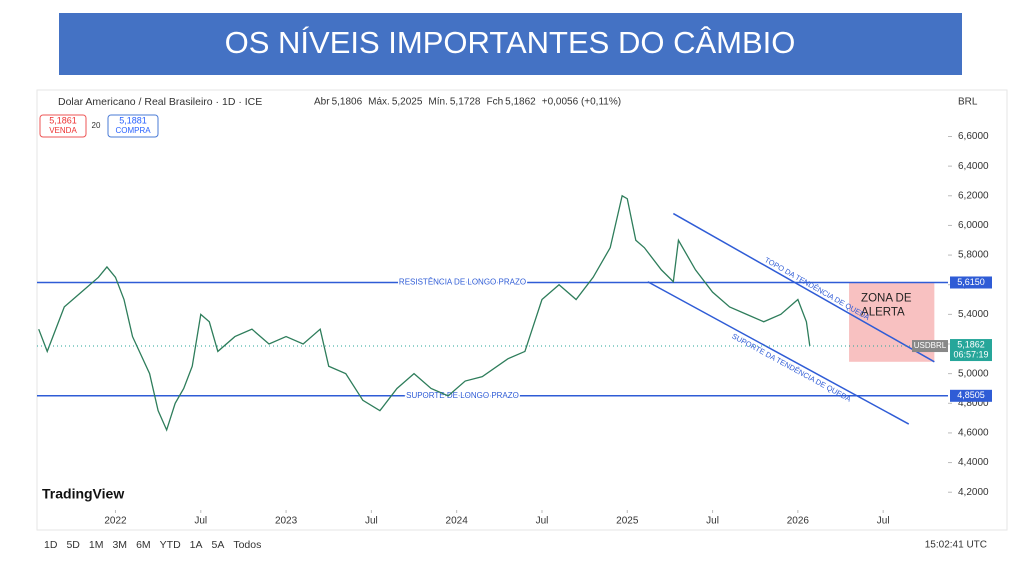  I want to click on quote-value: 5,1806, so click(347, 102).